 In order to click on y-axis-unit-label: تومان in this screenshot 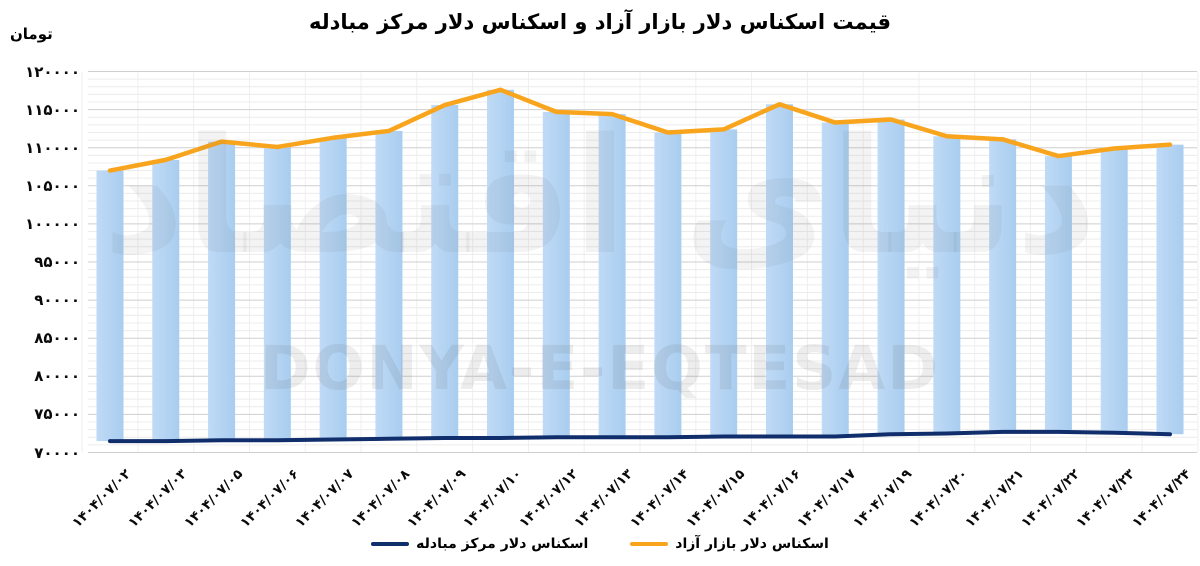, I will do `click(31, 34)`.